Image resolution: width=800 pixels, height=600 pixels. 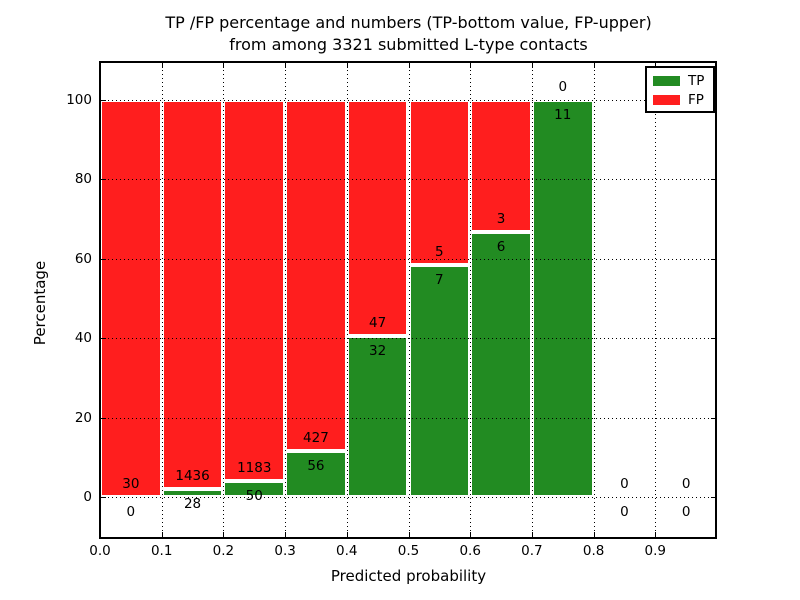 I want to click on y-tick-label: 0, so click(x=87, y=497).